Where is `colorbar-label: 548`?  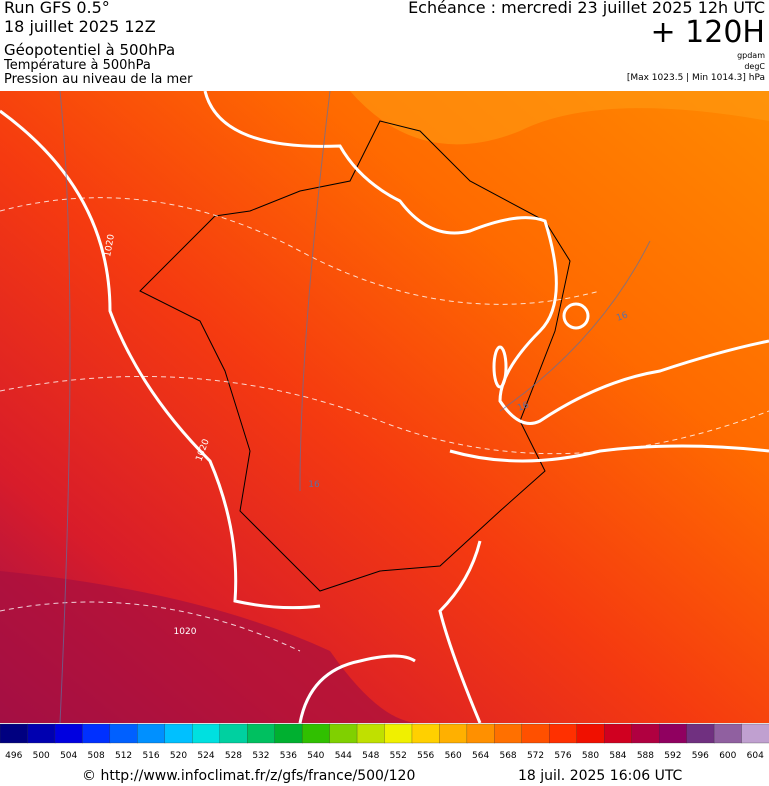 colorbar-label: 548 is located at coordinates (370, 756).